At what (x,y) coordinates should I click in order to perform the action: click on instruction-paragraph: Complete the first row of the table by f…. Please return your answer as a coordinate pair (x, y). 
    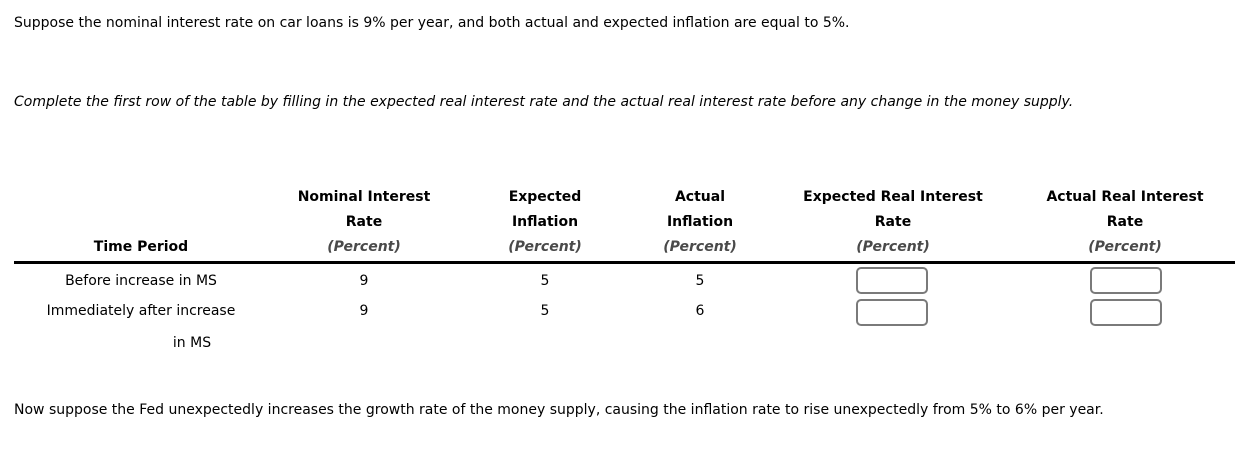
    Looking at the image, I should click on (544, 102).